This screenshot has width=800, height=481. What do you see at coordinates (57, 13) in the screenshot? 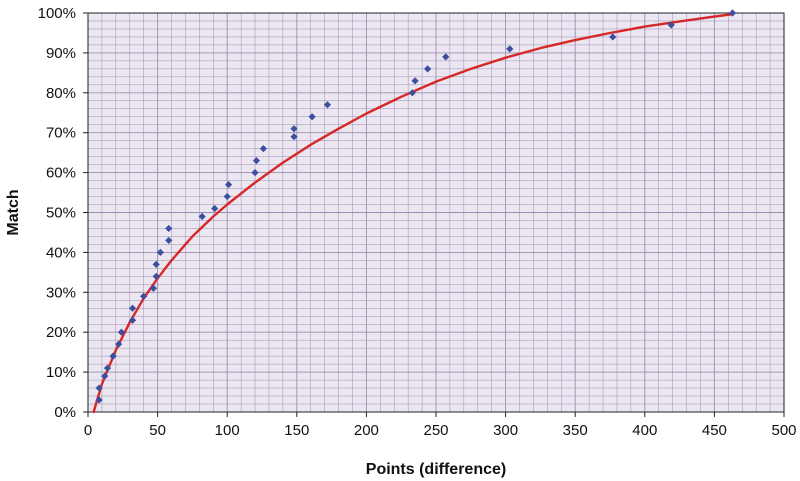
I see `y-tick-label: 100%` at bounding box center [57, 13].